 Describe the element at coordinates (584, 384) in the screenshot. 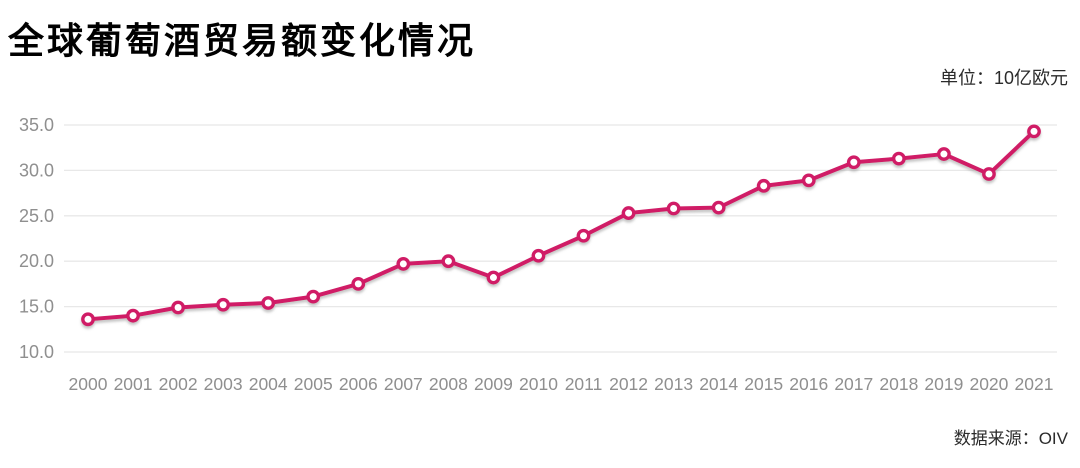

I see `x-tick-label: 2011` at that location.